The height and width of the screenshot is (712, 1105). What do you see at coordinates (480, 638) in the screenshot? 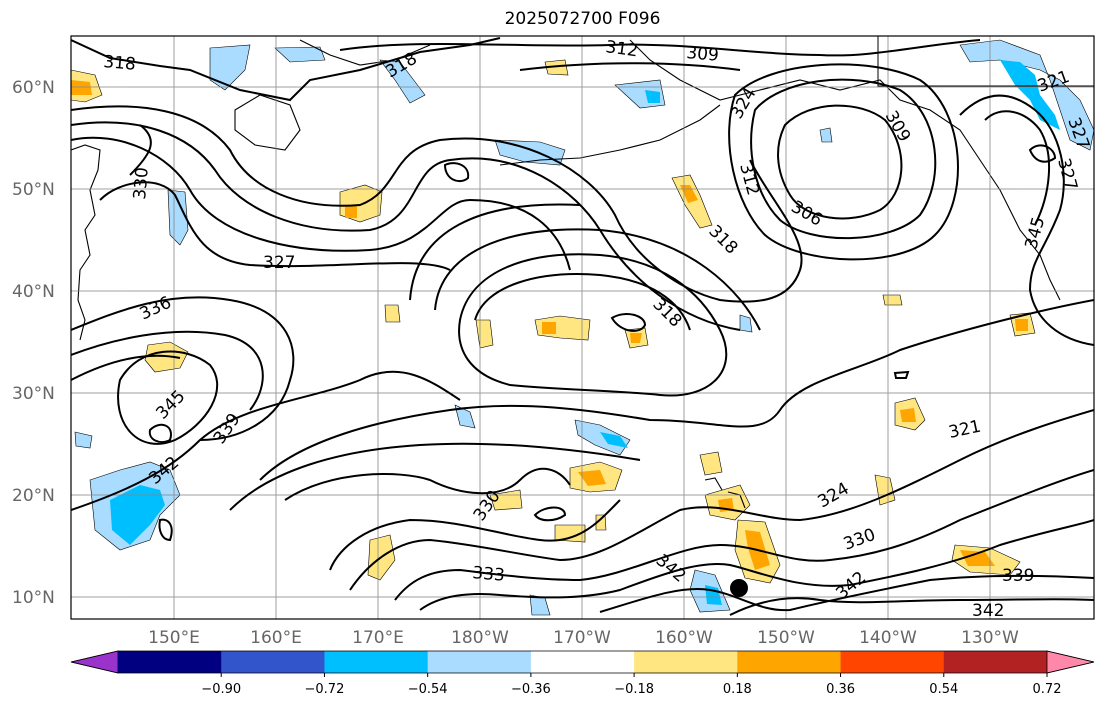
I see `lon-label: 180°W` at bounding box center [480, 638].